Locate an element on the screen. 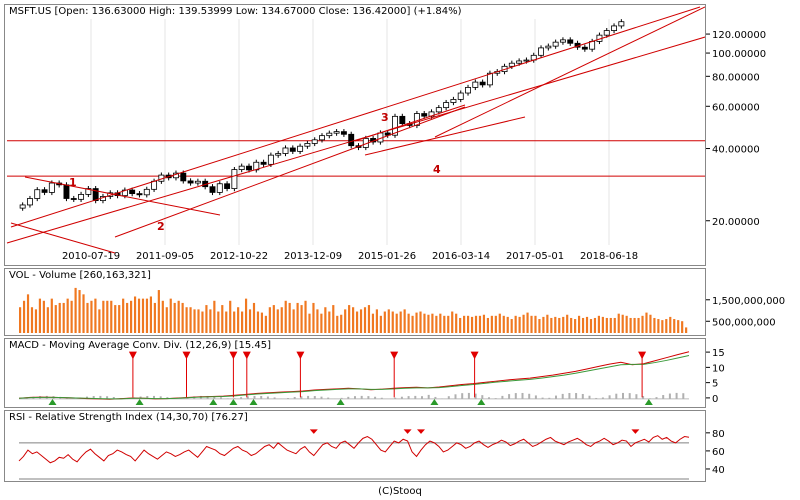 Image resolution: width=800 pixels, height=500 pixels. macd-line is located at coordinates (354, 375).